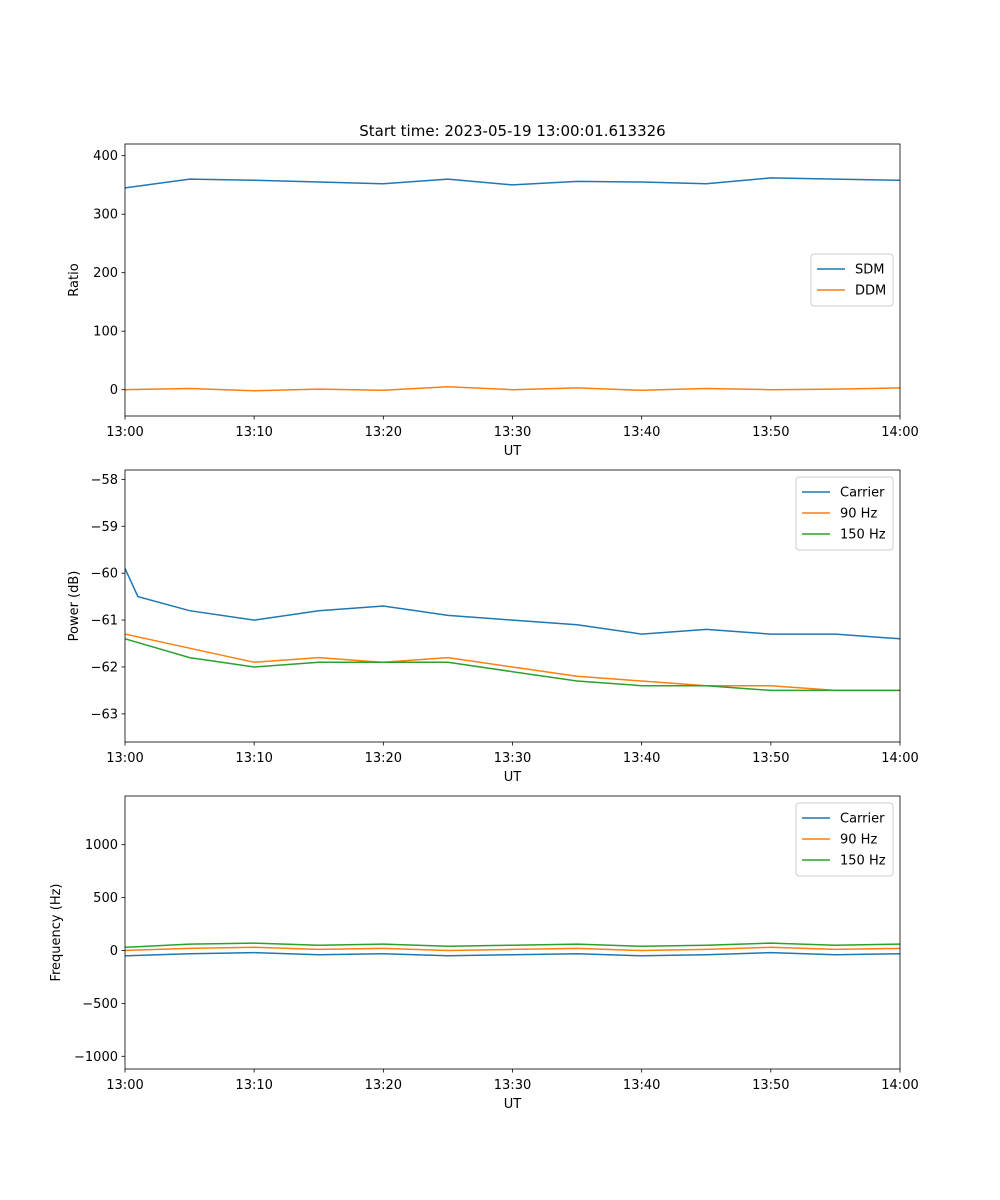 The height and width of the screenshot is (1200, 1000). I want to click on y-tick-label-3-1: 1000, so click(101, 845).